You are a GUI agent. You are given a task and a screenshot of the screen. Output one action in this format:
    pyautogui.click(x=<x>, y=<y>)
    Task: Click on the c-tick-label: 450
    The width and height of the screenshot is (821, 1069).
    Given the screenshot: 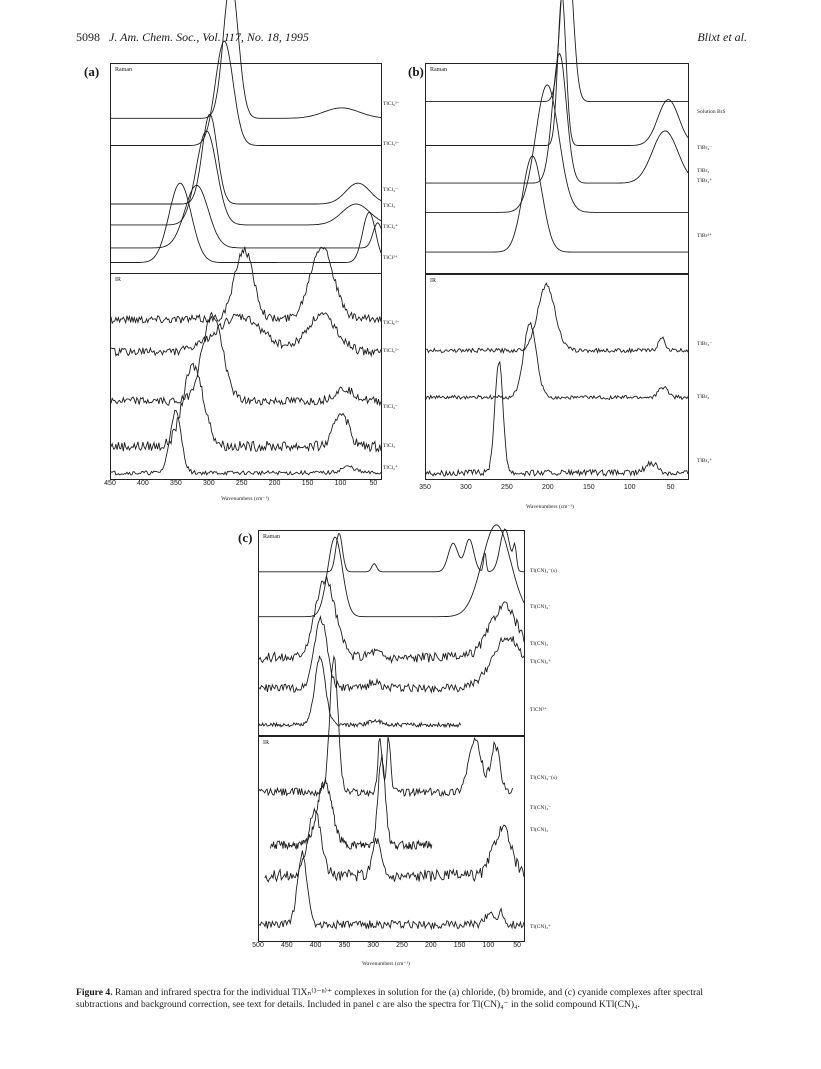 What is the action you would take?
    pyautogui.click(x=286, y=945)
    